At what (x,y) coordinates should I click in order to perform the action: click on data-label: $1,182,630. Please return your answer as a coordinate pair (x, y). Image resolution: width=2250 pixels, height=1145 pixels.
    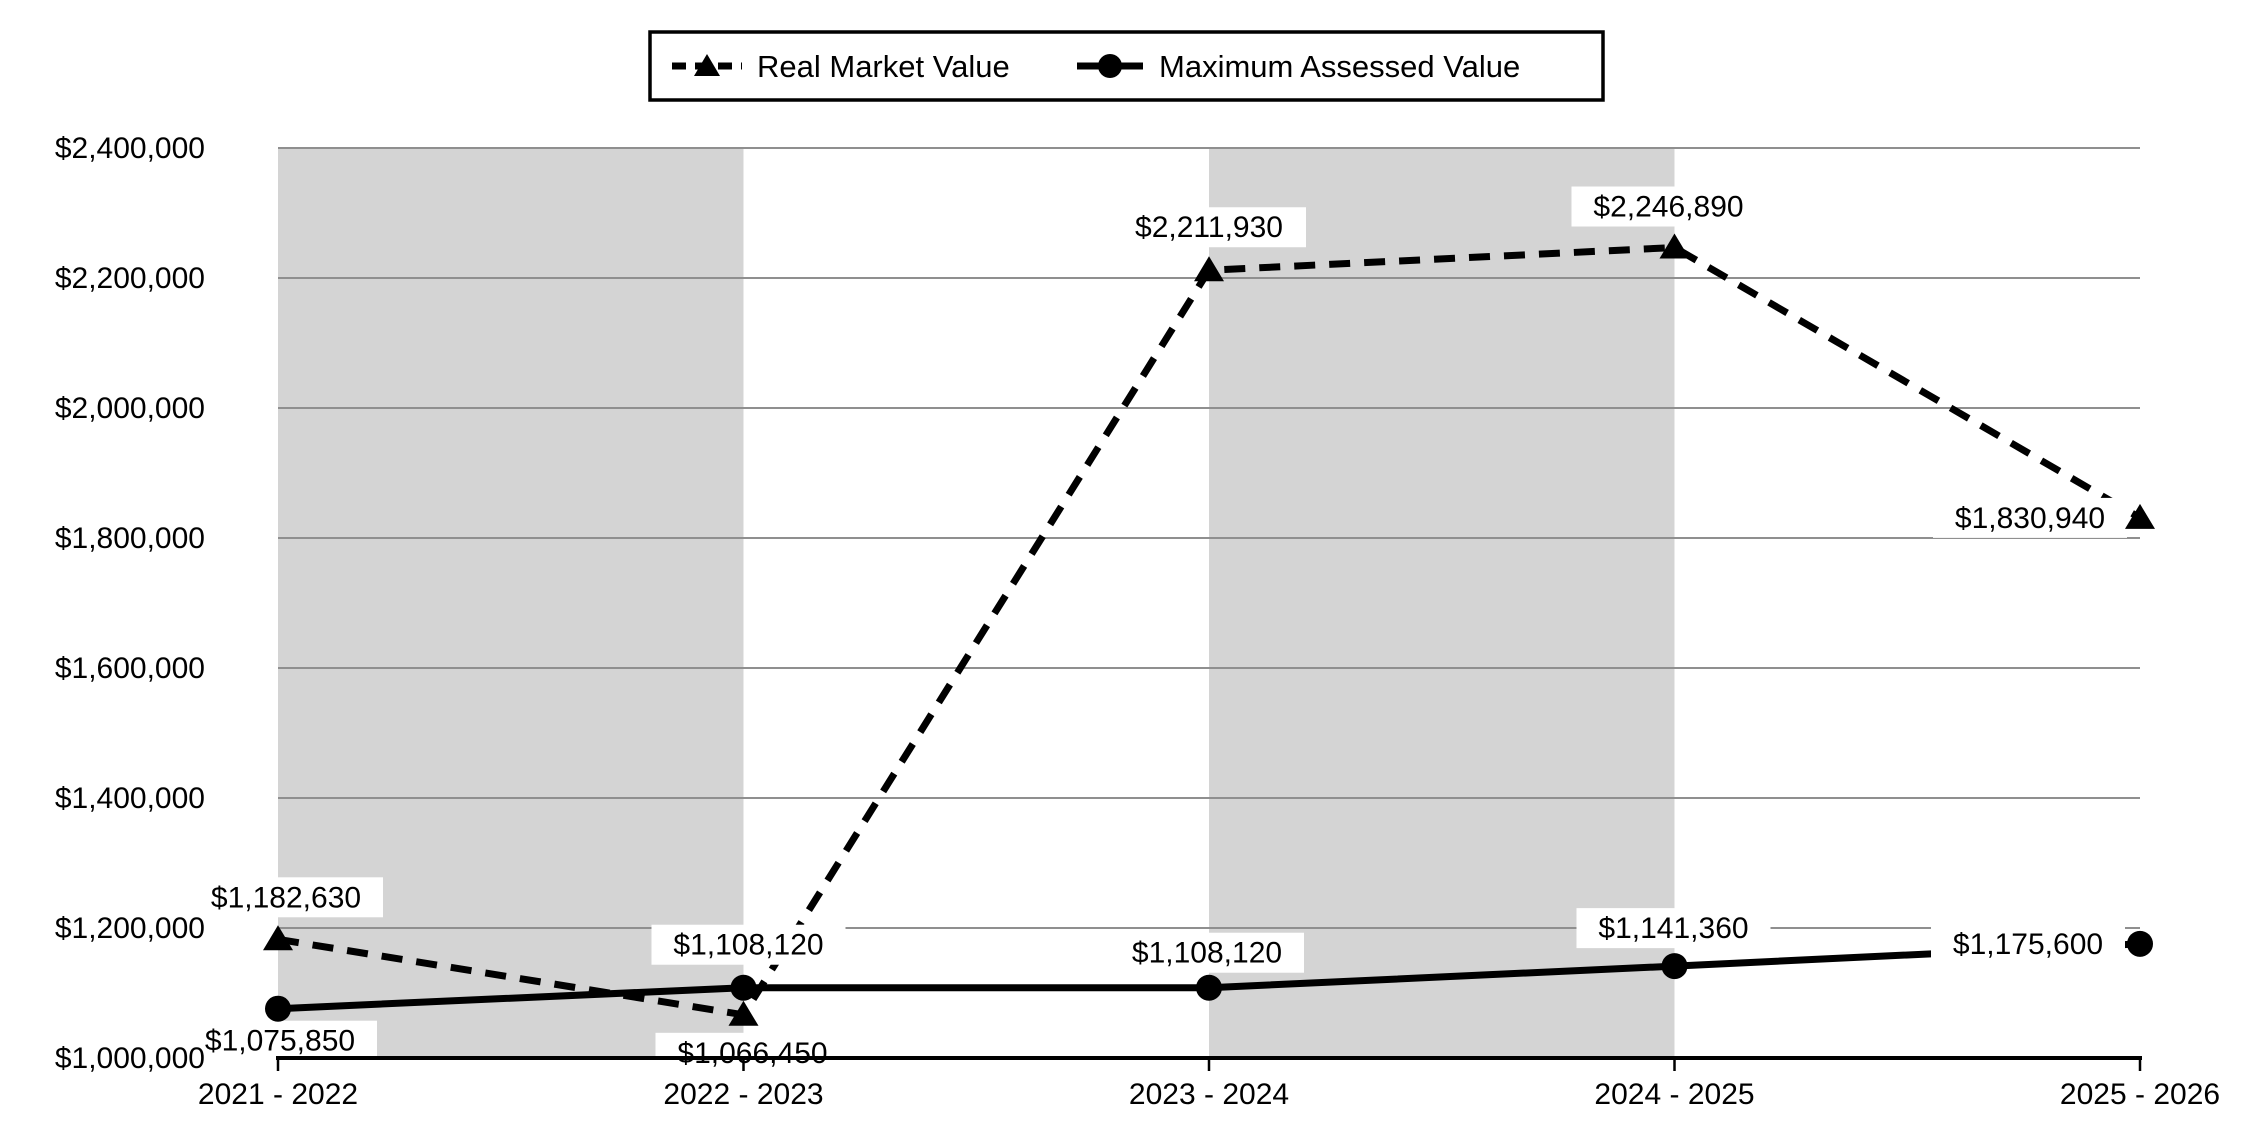
    Looking at the image, I should click on (286, 897).